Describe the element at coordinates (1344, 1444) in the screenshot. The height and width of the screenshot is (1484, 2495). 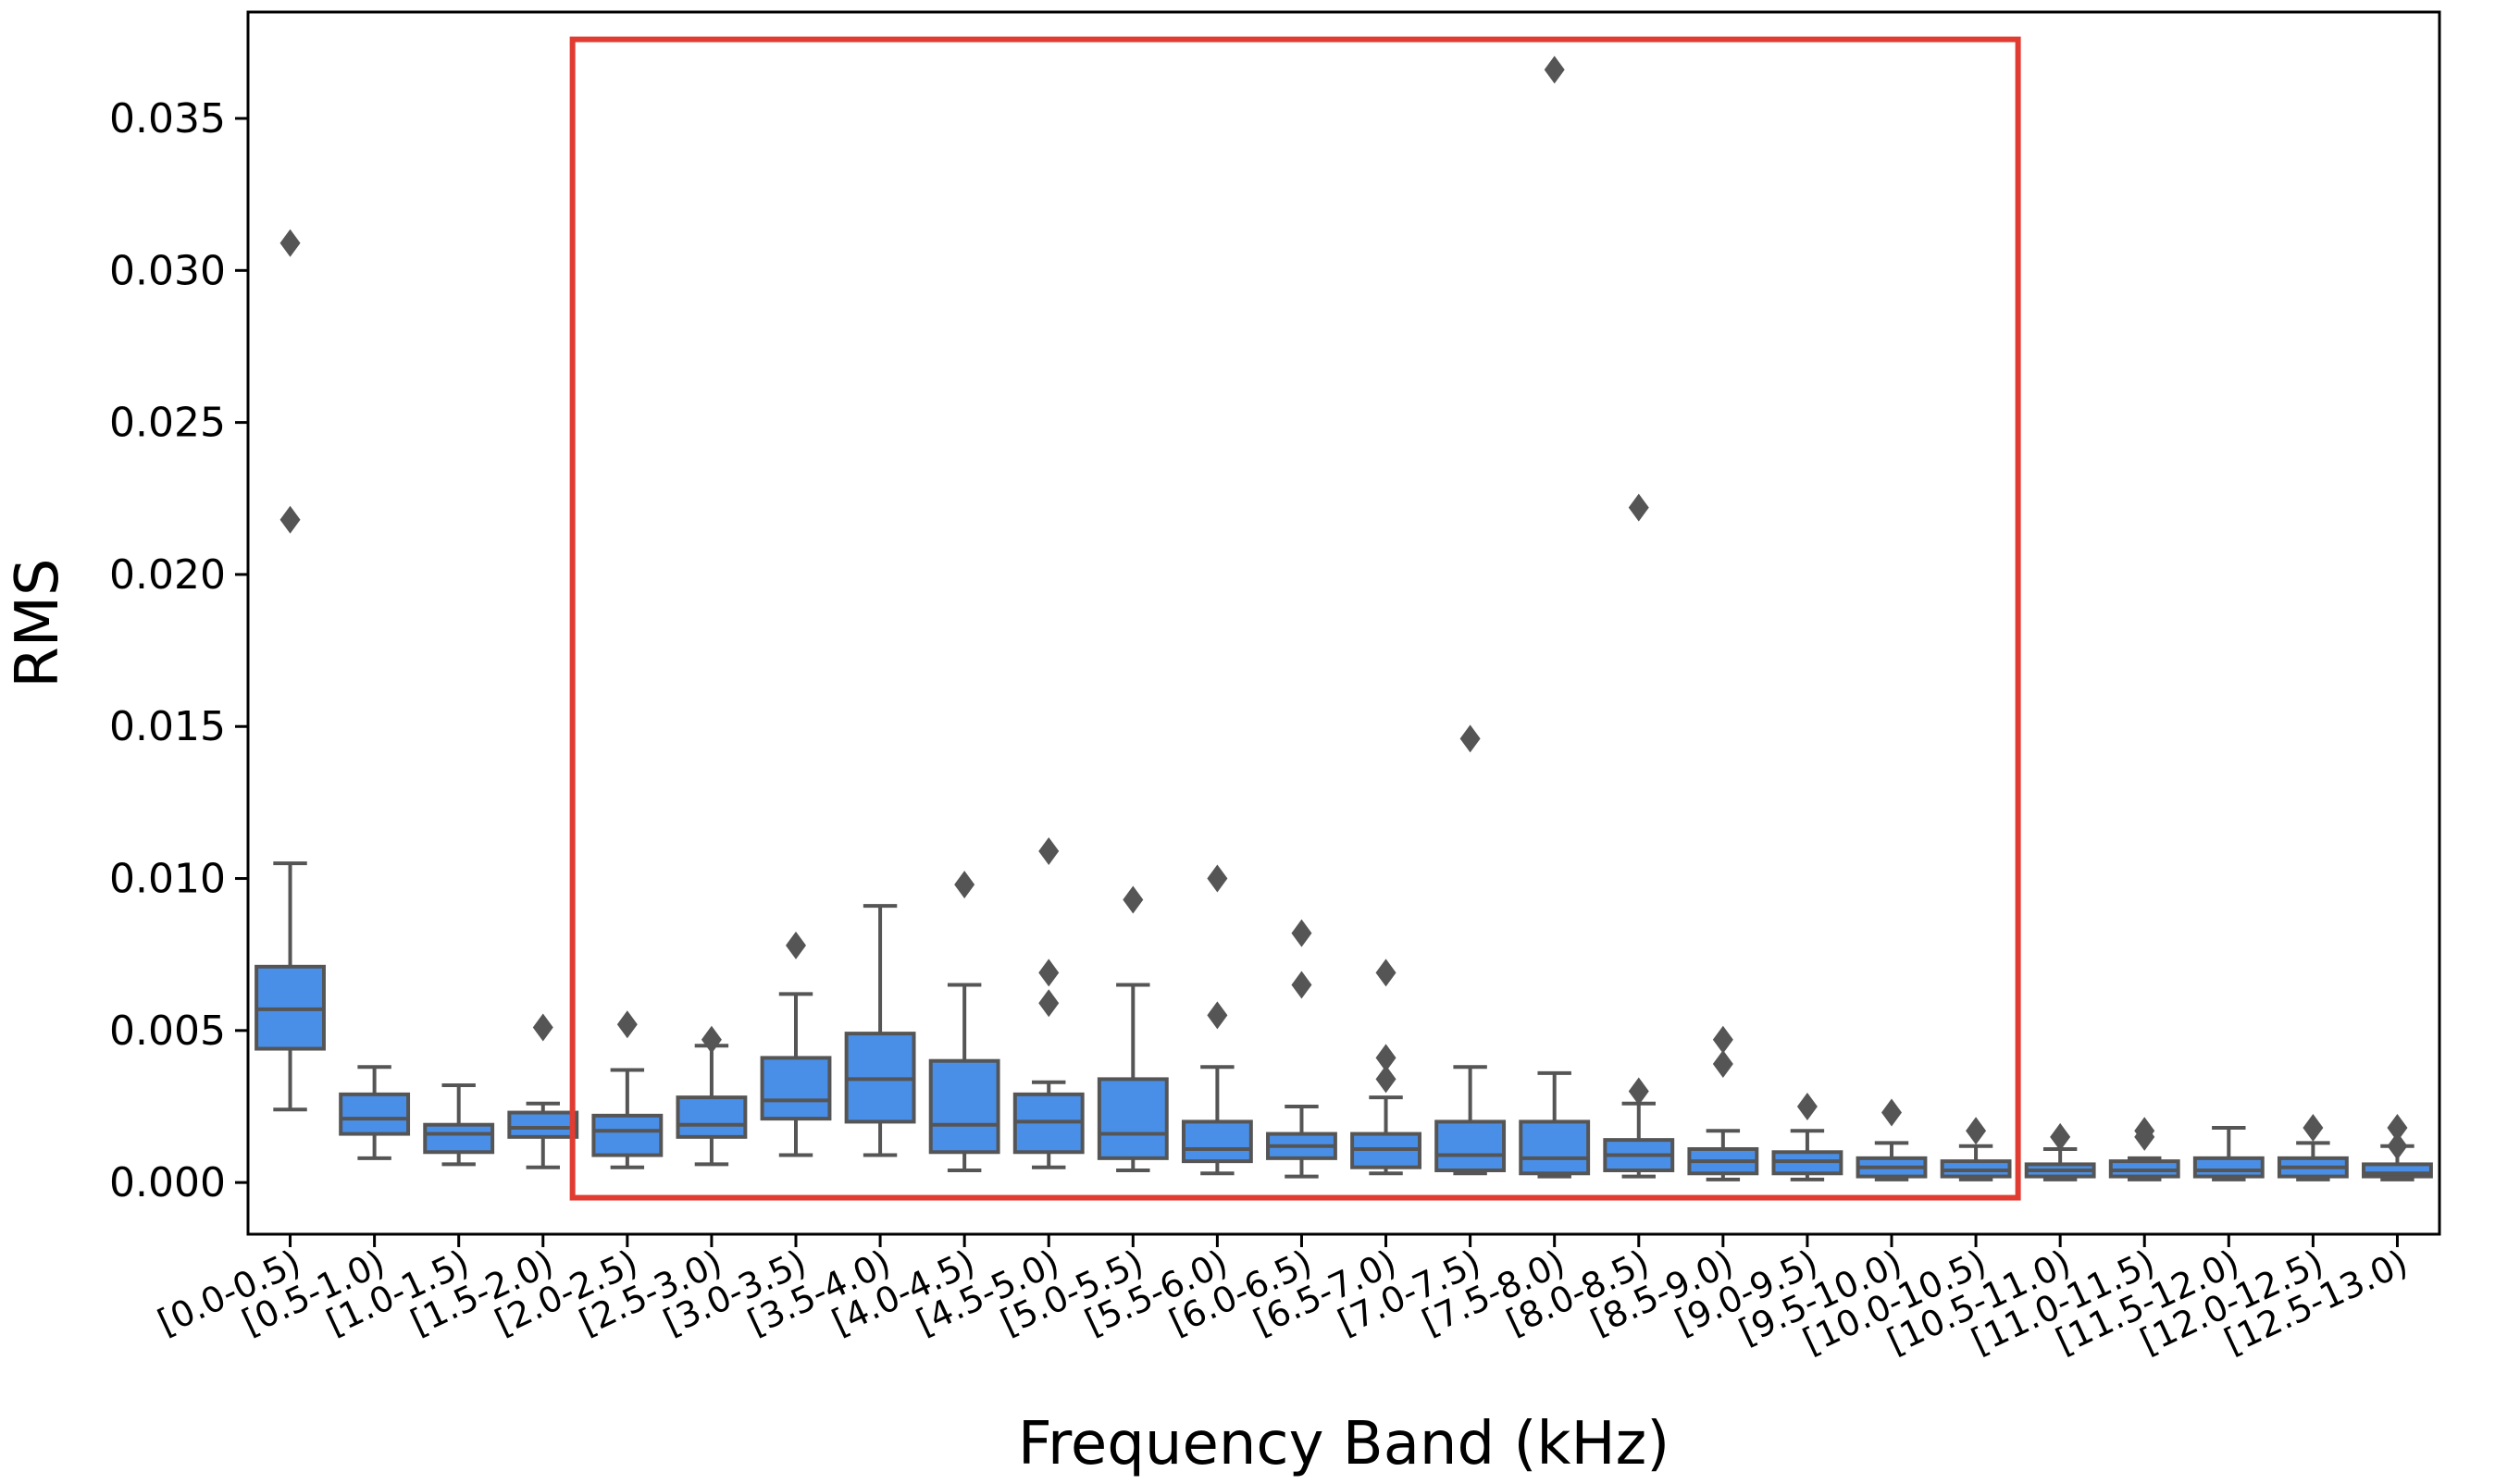
I see `x-axis-label: Frequency Band (kHz)` at that location.